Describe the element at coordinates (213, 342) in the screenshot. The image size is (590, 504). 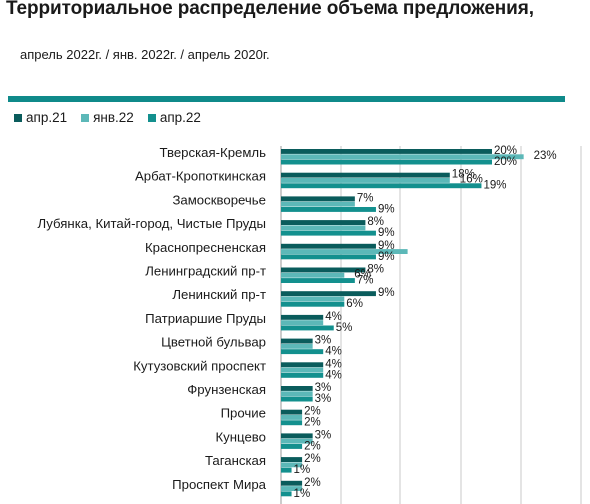
I see `category-label: Цветной бульвар` at that location.